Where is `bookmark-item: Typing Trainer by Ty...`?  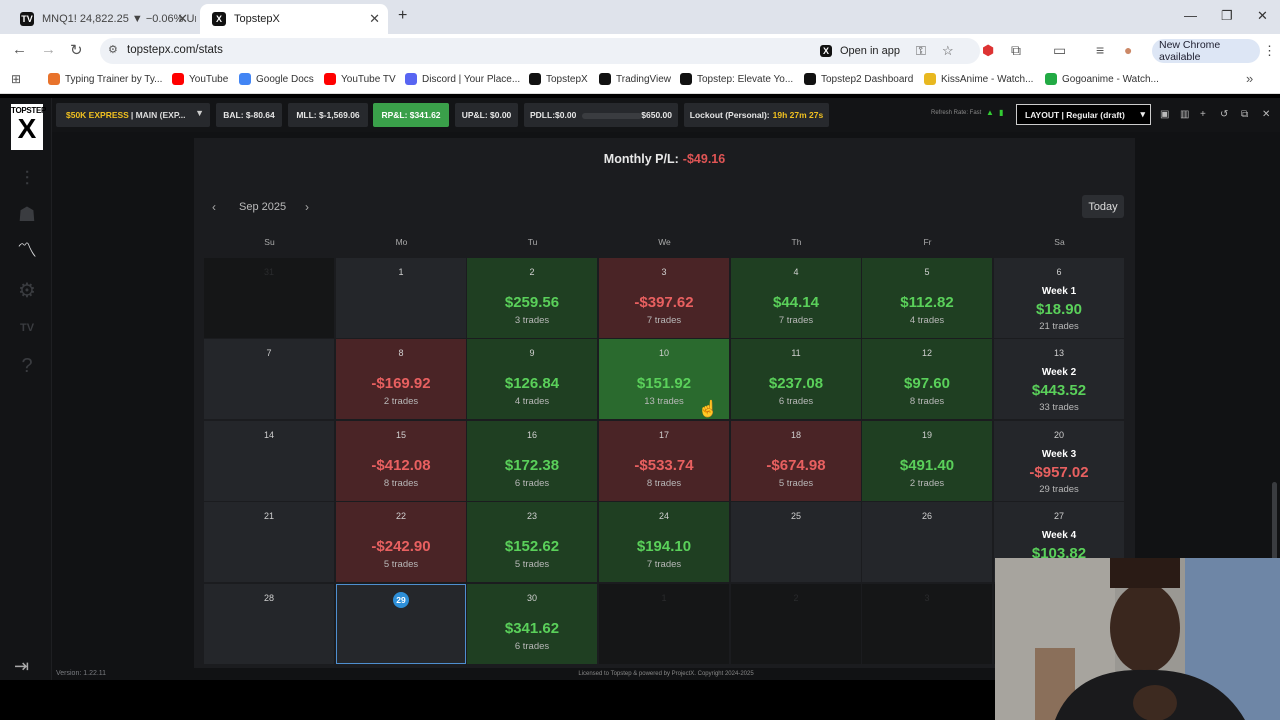
bookmark-item: Typing Trainer by Ty... is located at coordinates (105, 79).